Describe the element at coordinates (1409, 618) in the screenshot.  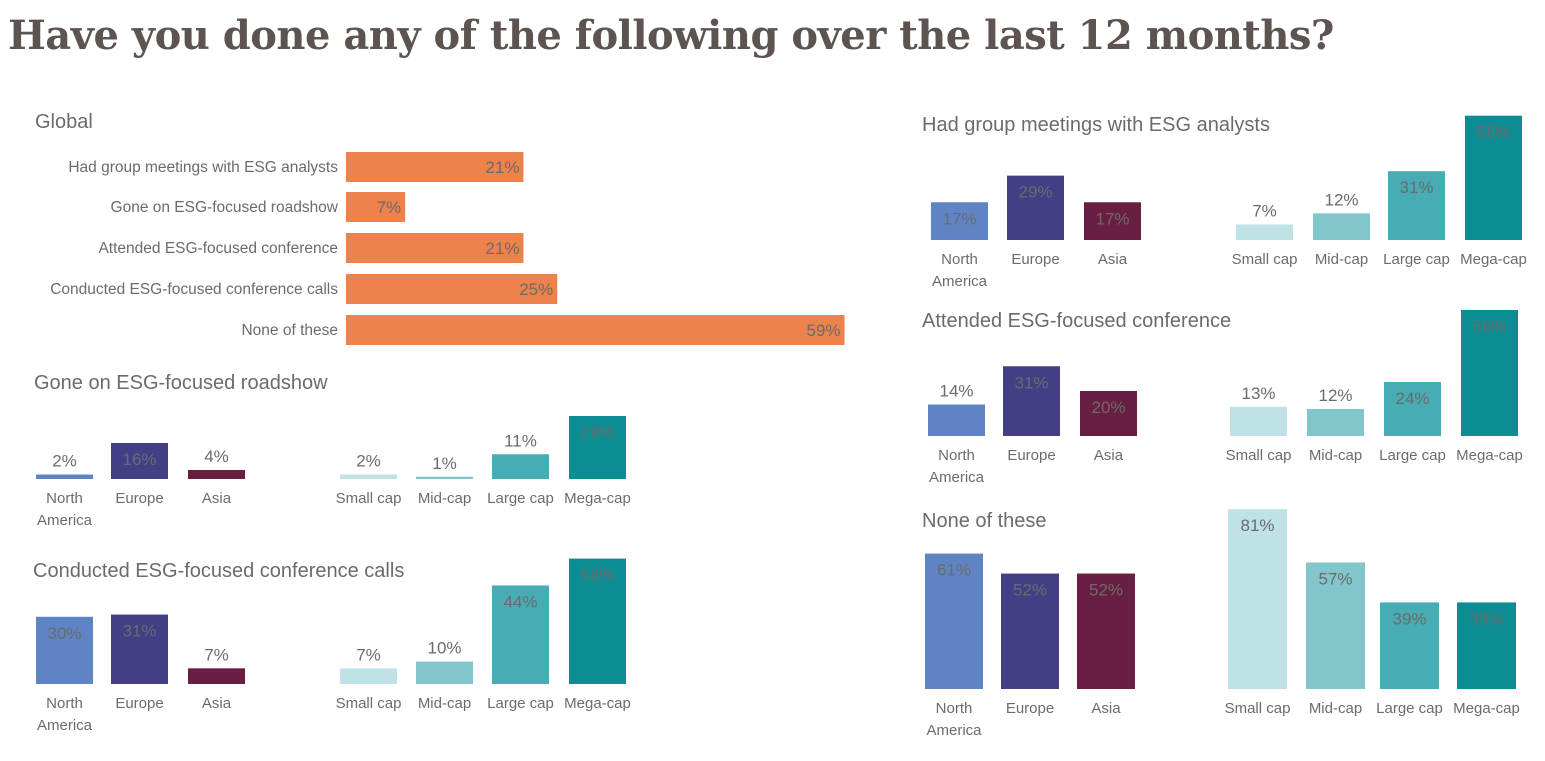
I see `bar-value-label: 39%` at that location.